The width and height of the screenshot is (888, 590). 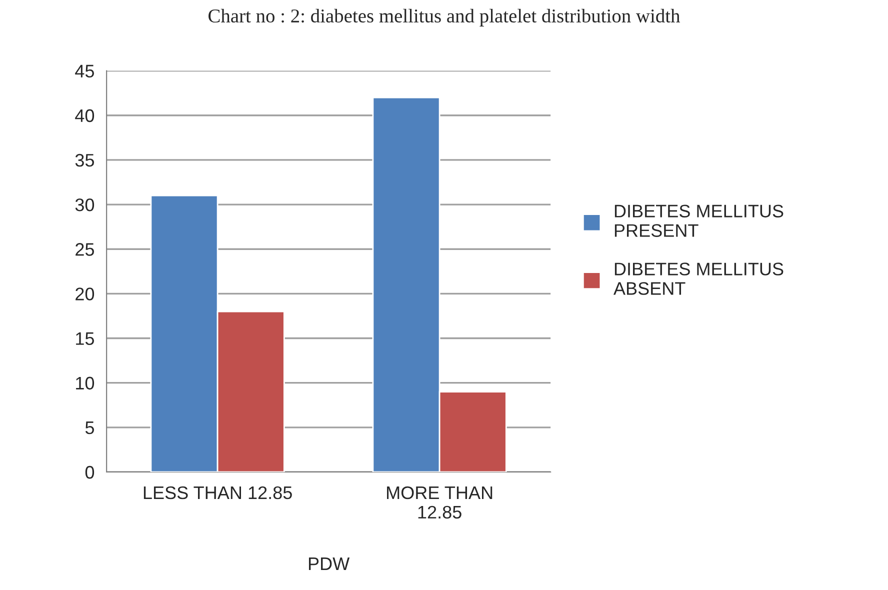 What do you see at coordinates (89, 472) in the screenshot?
I see `y-tick-label: 0` at bounding box center [89, 472].